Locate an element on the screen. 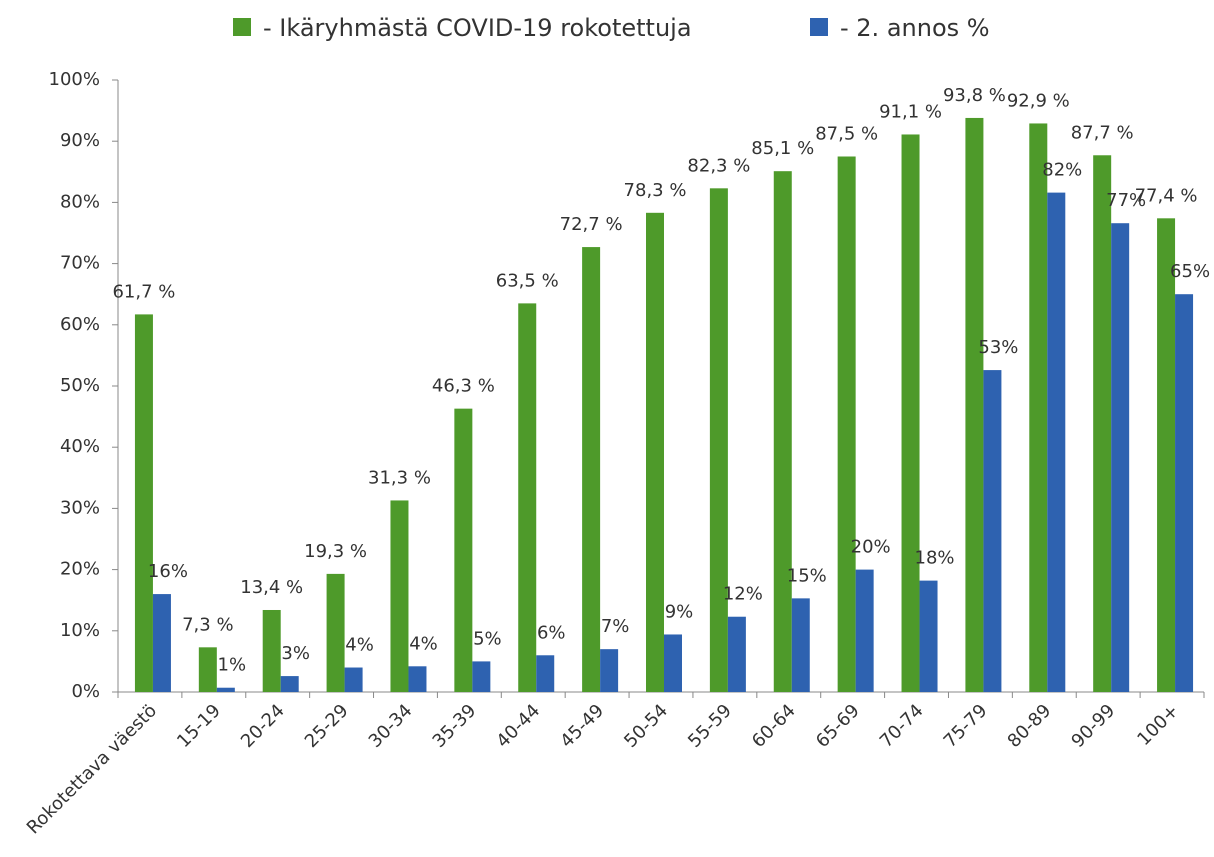 The image size is (1214, 857). y-tick-label: 10% is located at coordinates (80, 630).